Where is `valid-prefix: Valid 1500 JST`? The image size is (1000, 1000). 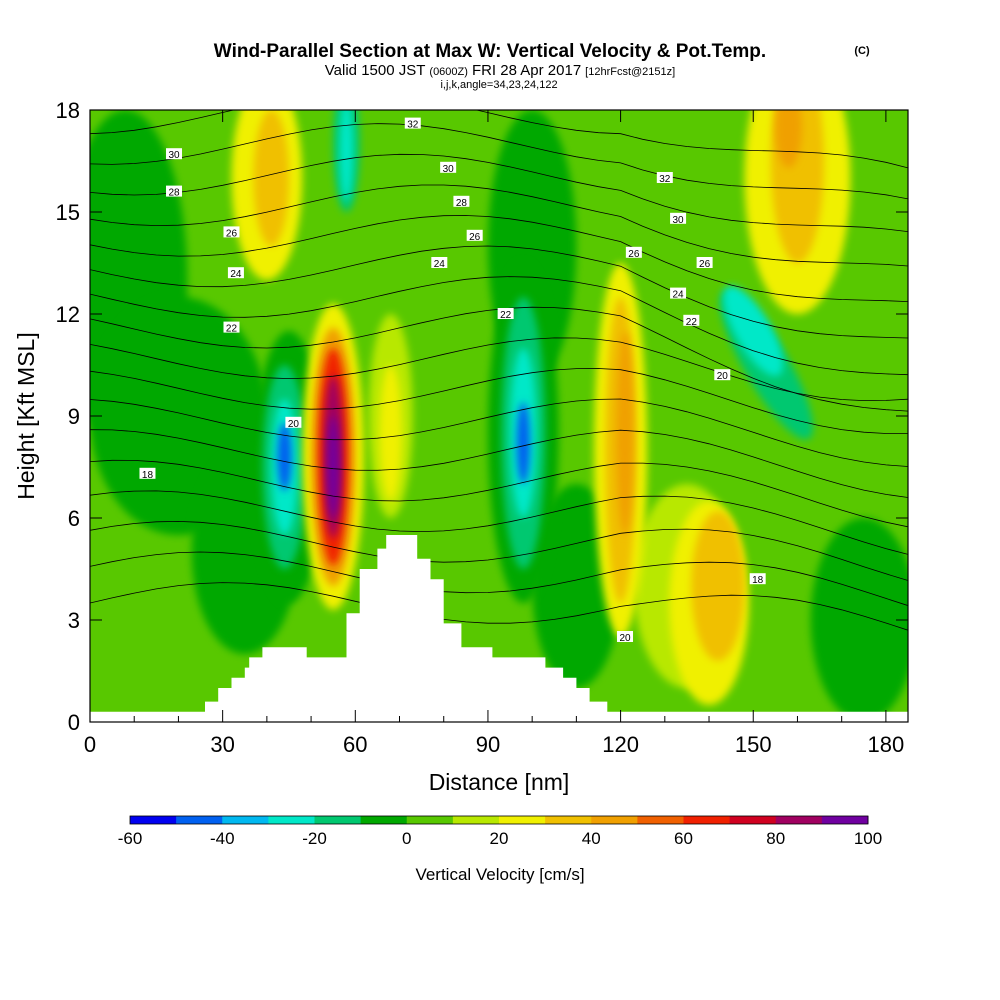
valid-prefix: Valid 1500 JST is located at coordinates (375, 70).